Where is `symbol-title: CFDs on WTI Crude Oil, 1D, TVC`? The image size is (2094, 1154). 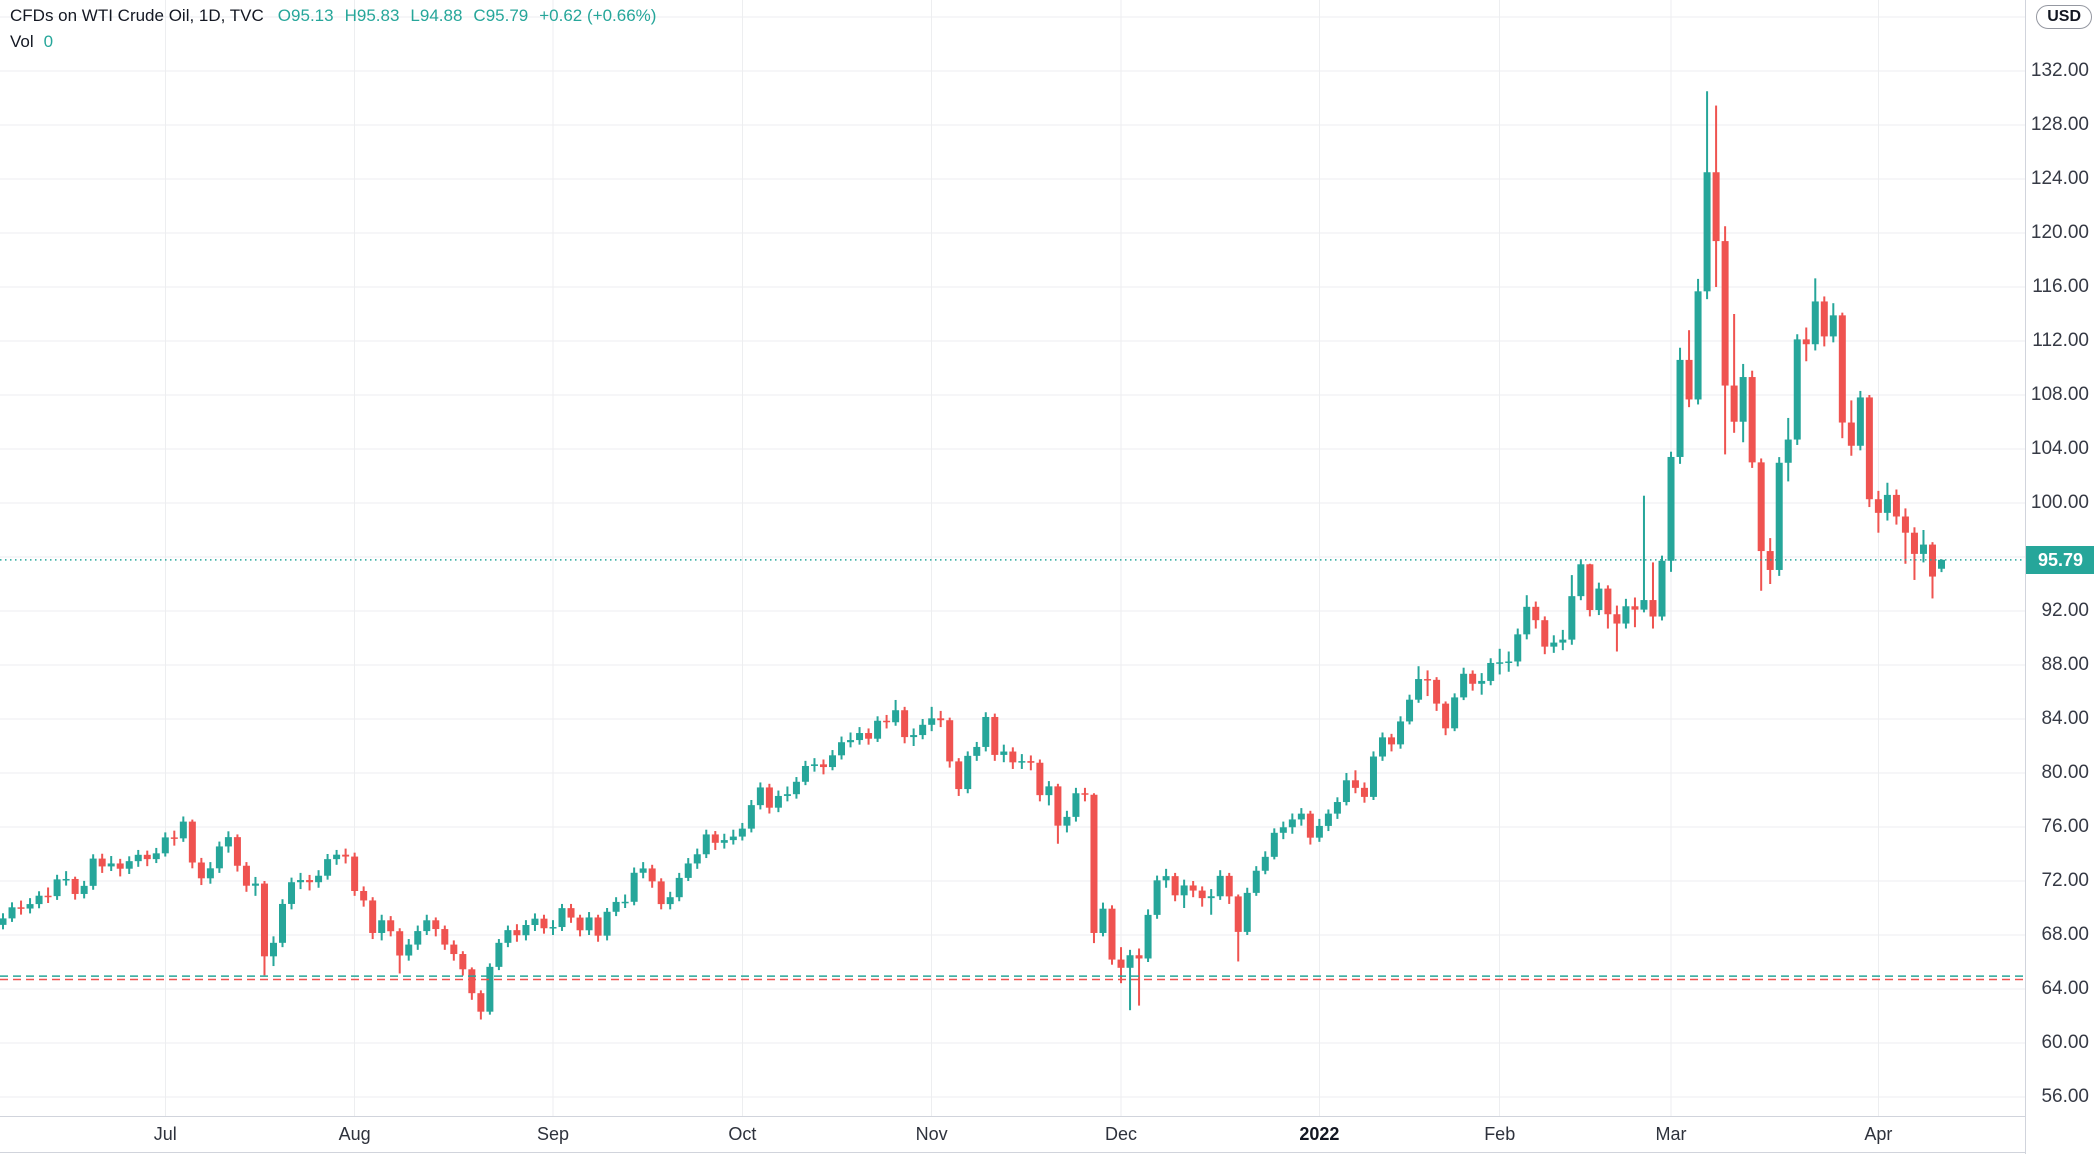
symbol-title: CFDs on WTI Crude Oil, 1D, TVC is located at coordinates (137, 15).